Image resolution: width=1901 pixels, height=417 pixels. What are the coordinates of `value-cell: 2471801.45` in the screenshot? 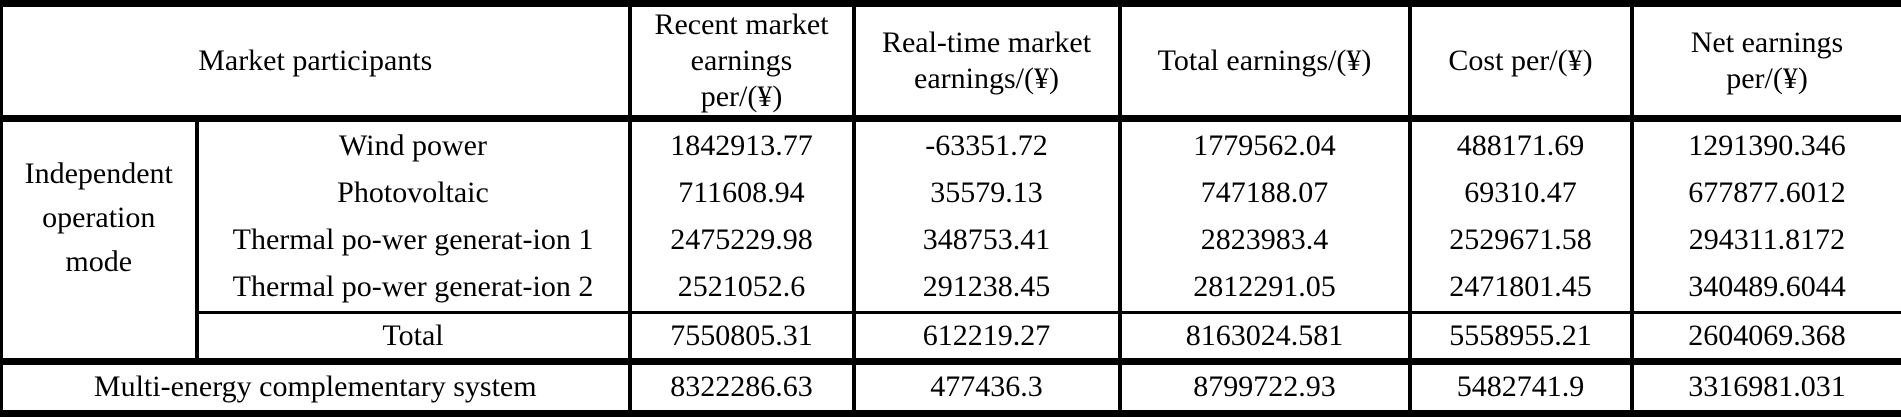 It's located at (1519, 288).